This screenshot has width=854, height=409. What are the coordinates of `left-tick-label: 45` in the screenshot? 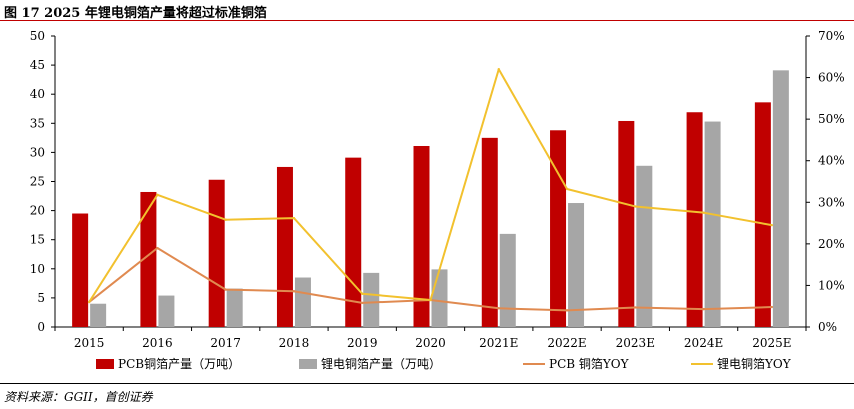 It's located at (37, 65).